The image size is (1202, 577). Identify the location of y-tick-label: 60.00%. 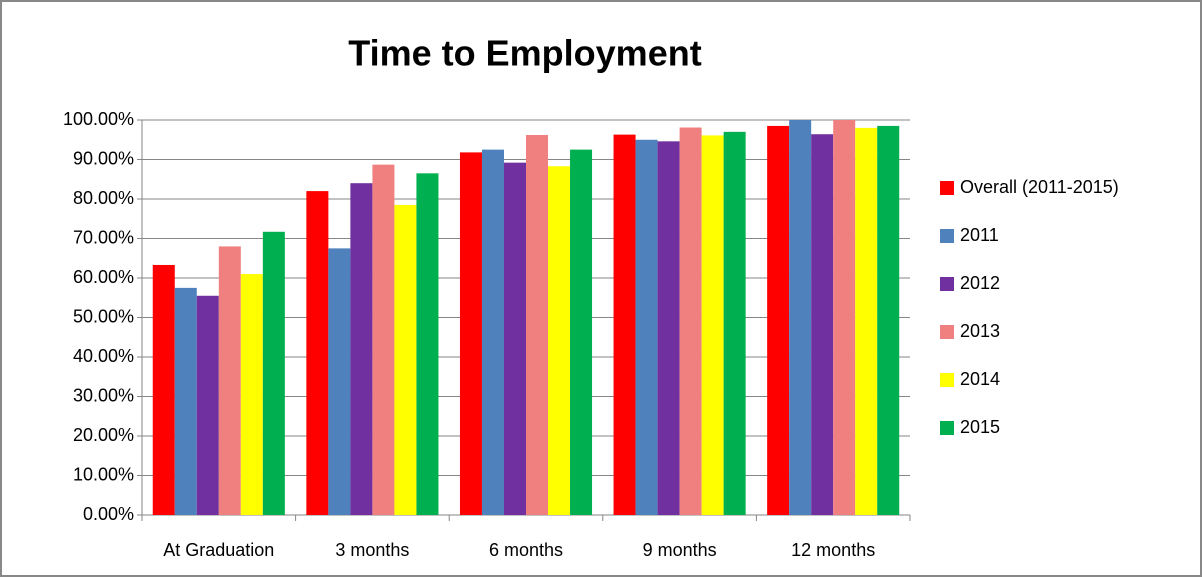
(103, 277).